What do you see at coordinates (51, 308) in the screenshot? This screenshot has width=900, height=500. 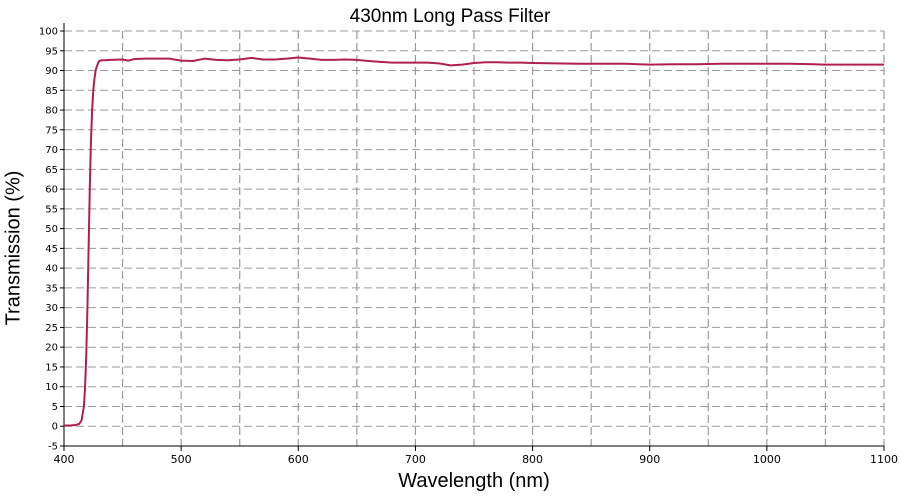 I see `y-tick-label: 30` at bounding box center [51, 308].